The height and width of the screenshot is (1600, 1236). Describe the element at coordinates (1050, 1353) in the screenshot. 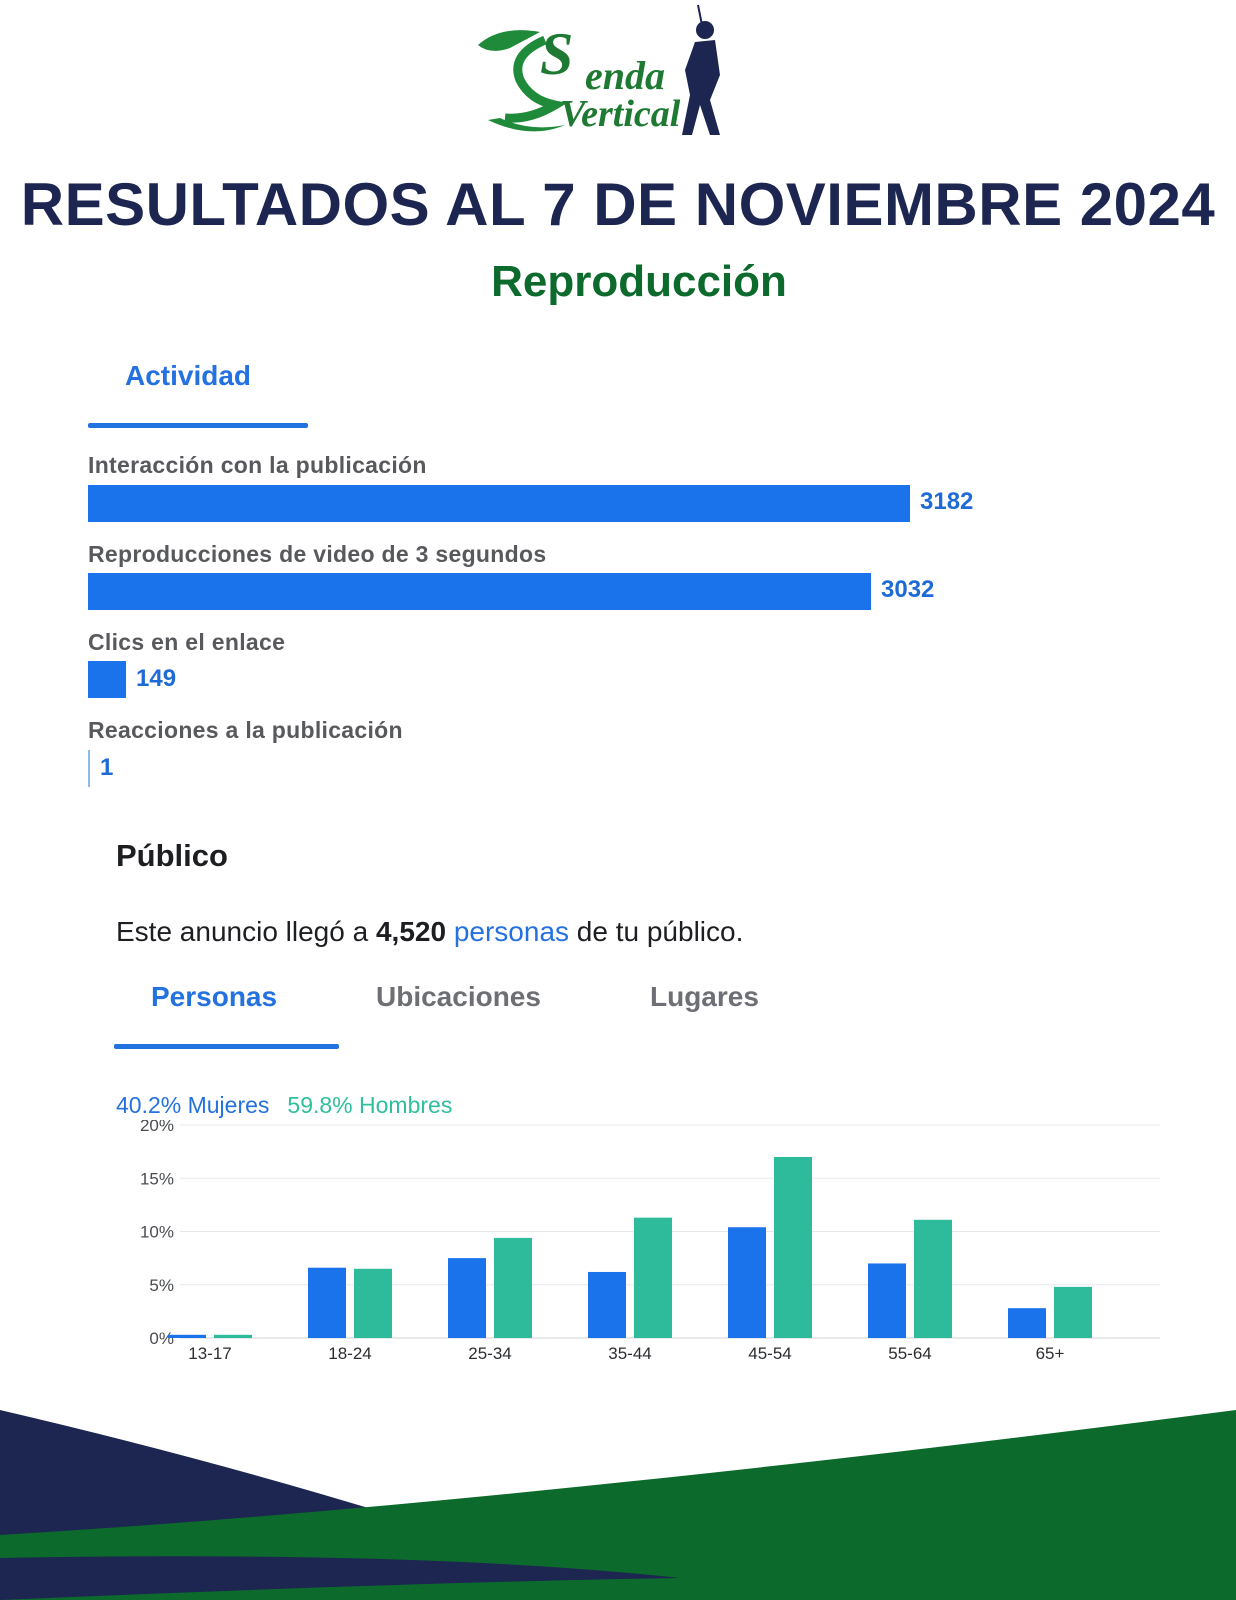

I see `x-tick-label: 65+` at that location.